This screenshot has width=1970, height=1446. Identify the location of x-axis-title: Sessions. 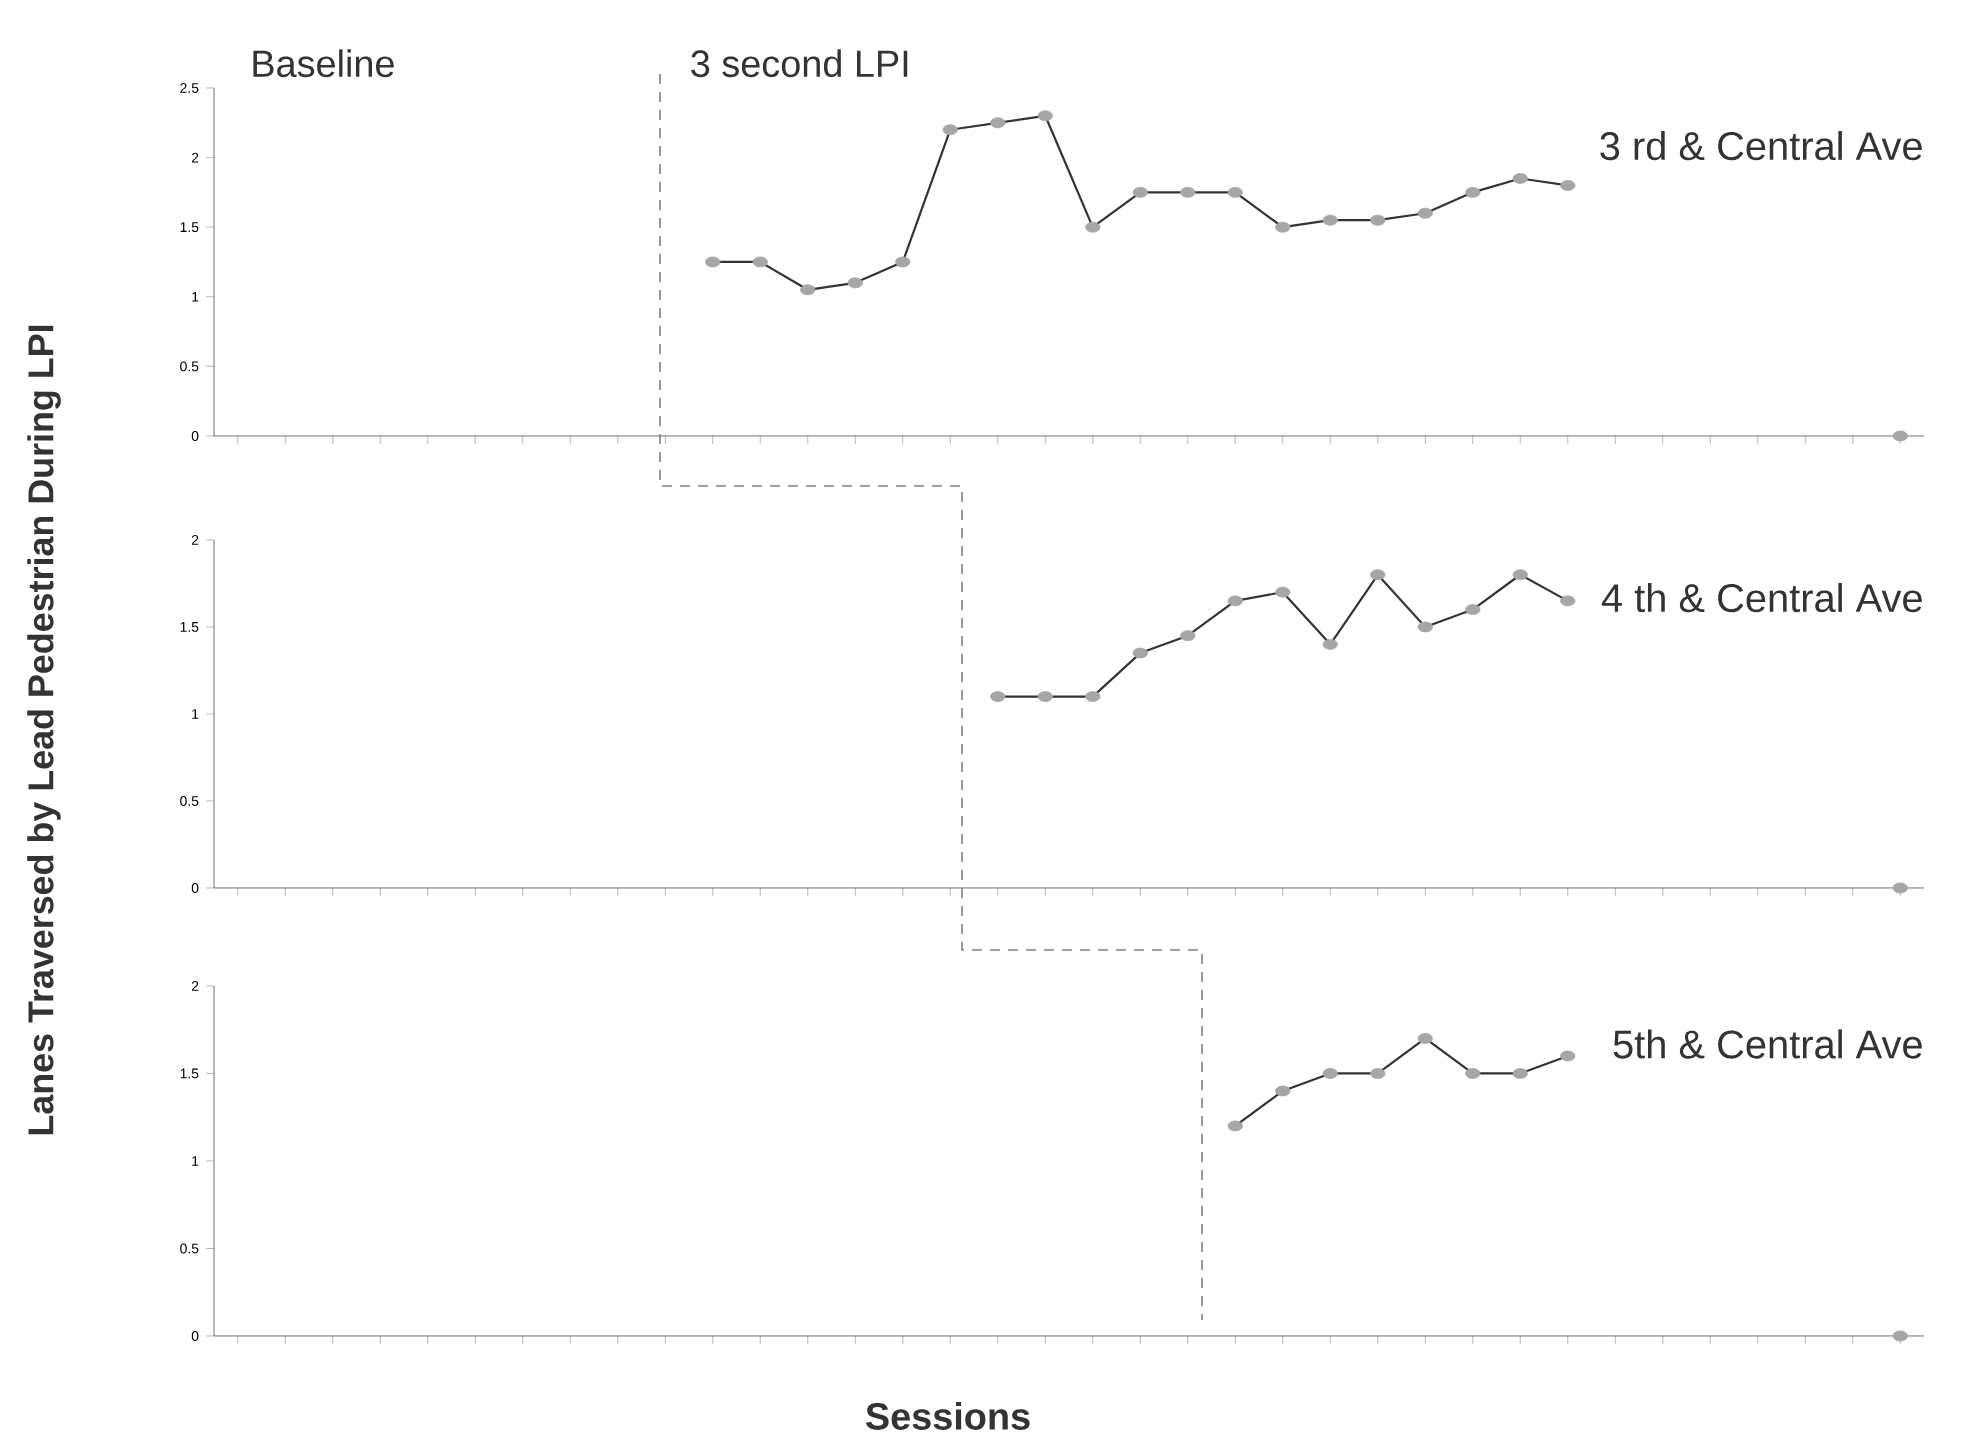
(947, 1416).